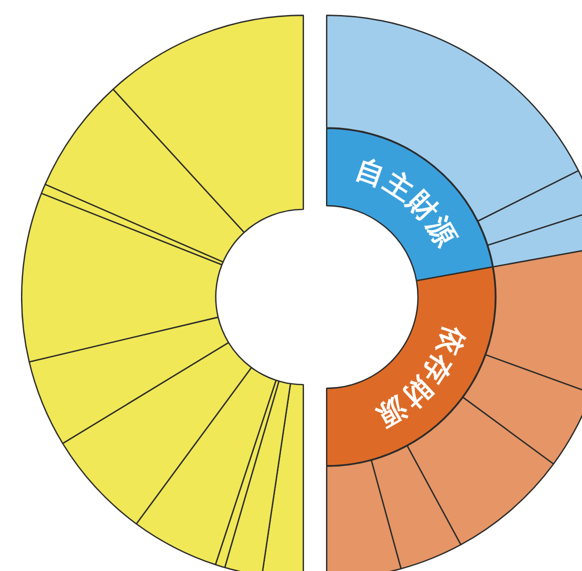 The height and width of the screenshot is (571, 582). I want to click on slice-label: 自主財源, so click(408, 202).